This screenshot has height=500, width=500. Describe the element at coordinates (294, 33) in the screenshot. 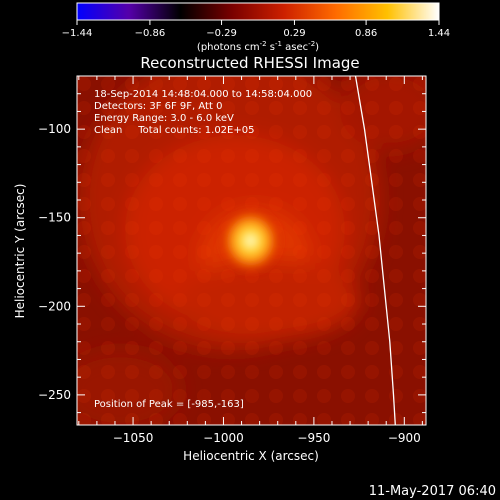

I see `colorbar-tick-label: 0.29` at that location.